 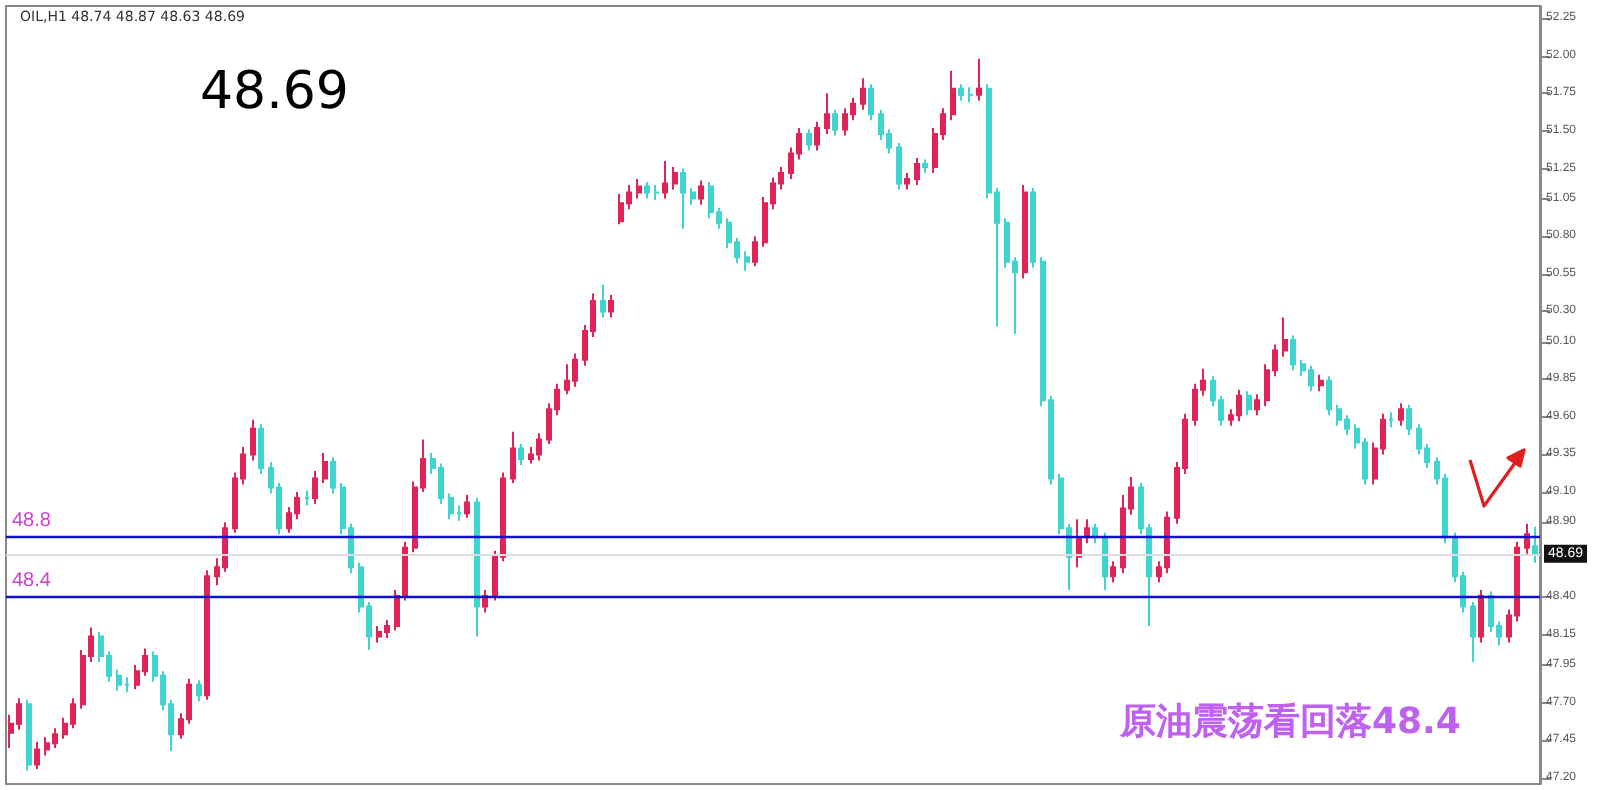 What do you see at coordinates (32, 521) in the screenshot?
I see `ref-line-label: 48.8` at bounding box center [32, 521].